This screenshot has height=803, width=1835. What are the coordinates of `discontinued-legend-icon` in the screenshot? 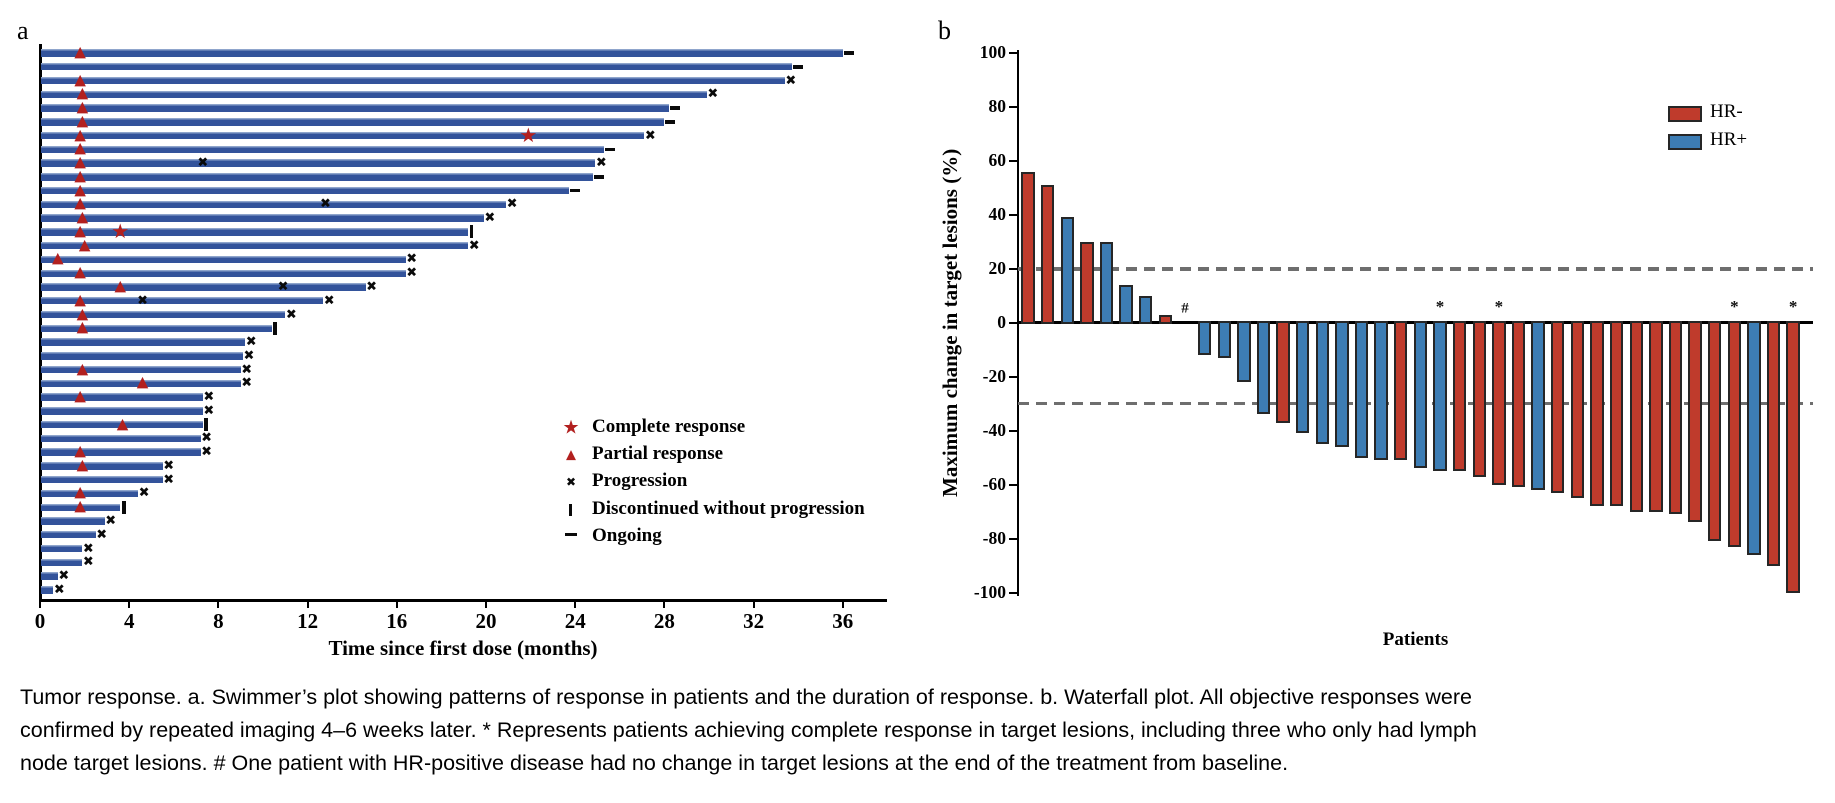 It's located at (571, 509).